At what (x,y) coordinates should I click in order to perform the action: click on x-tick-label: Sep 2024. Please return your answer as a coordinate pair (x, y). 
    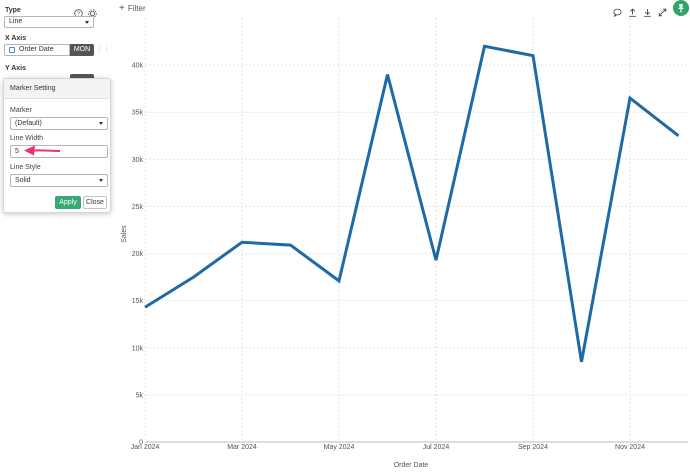
    Looking at the image, I should click on (533, 447).